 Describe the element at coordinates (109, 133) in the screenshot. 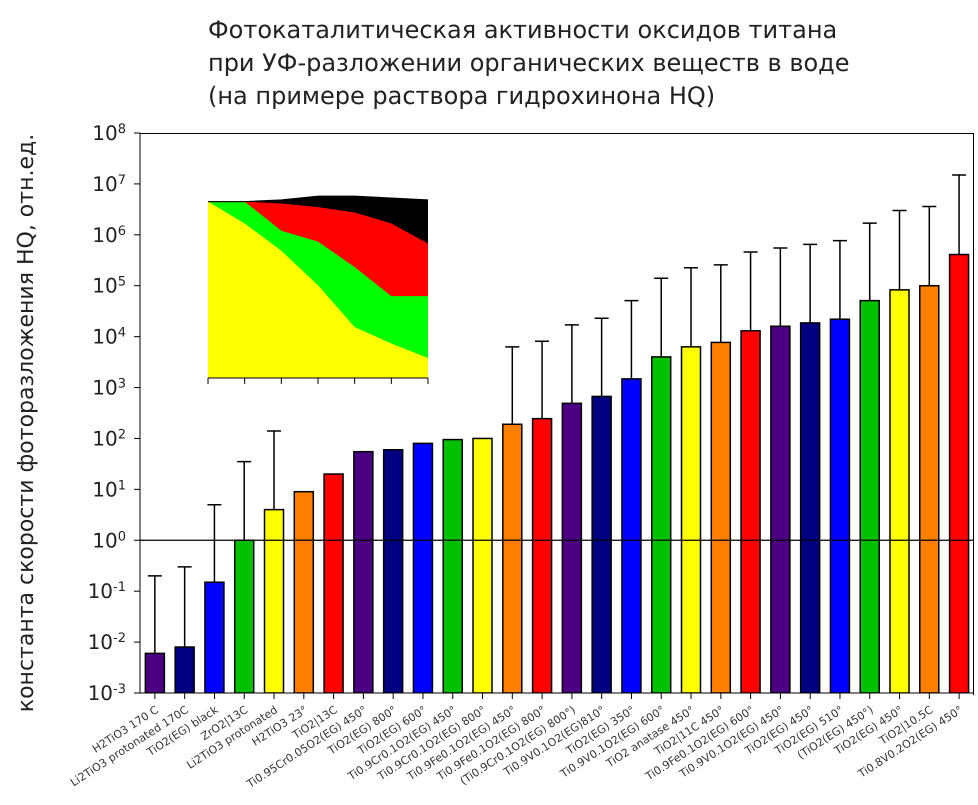

I see `y-tick-label: 10$^{8}$` at that location.